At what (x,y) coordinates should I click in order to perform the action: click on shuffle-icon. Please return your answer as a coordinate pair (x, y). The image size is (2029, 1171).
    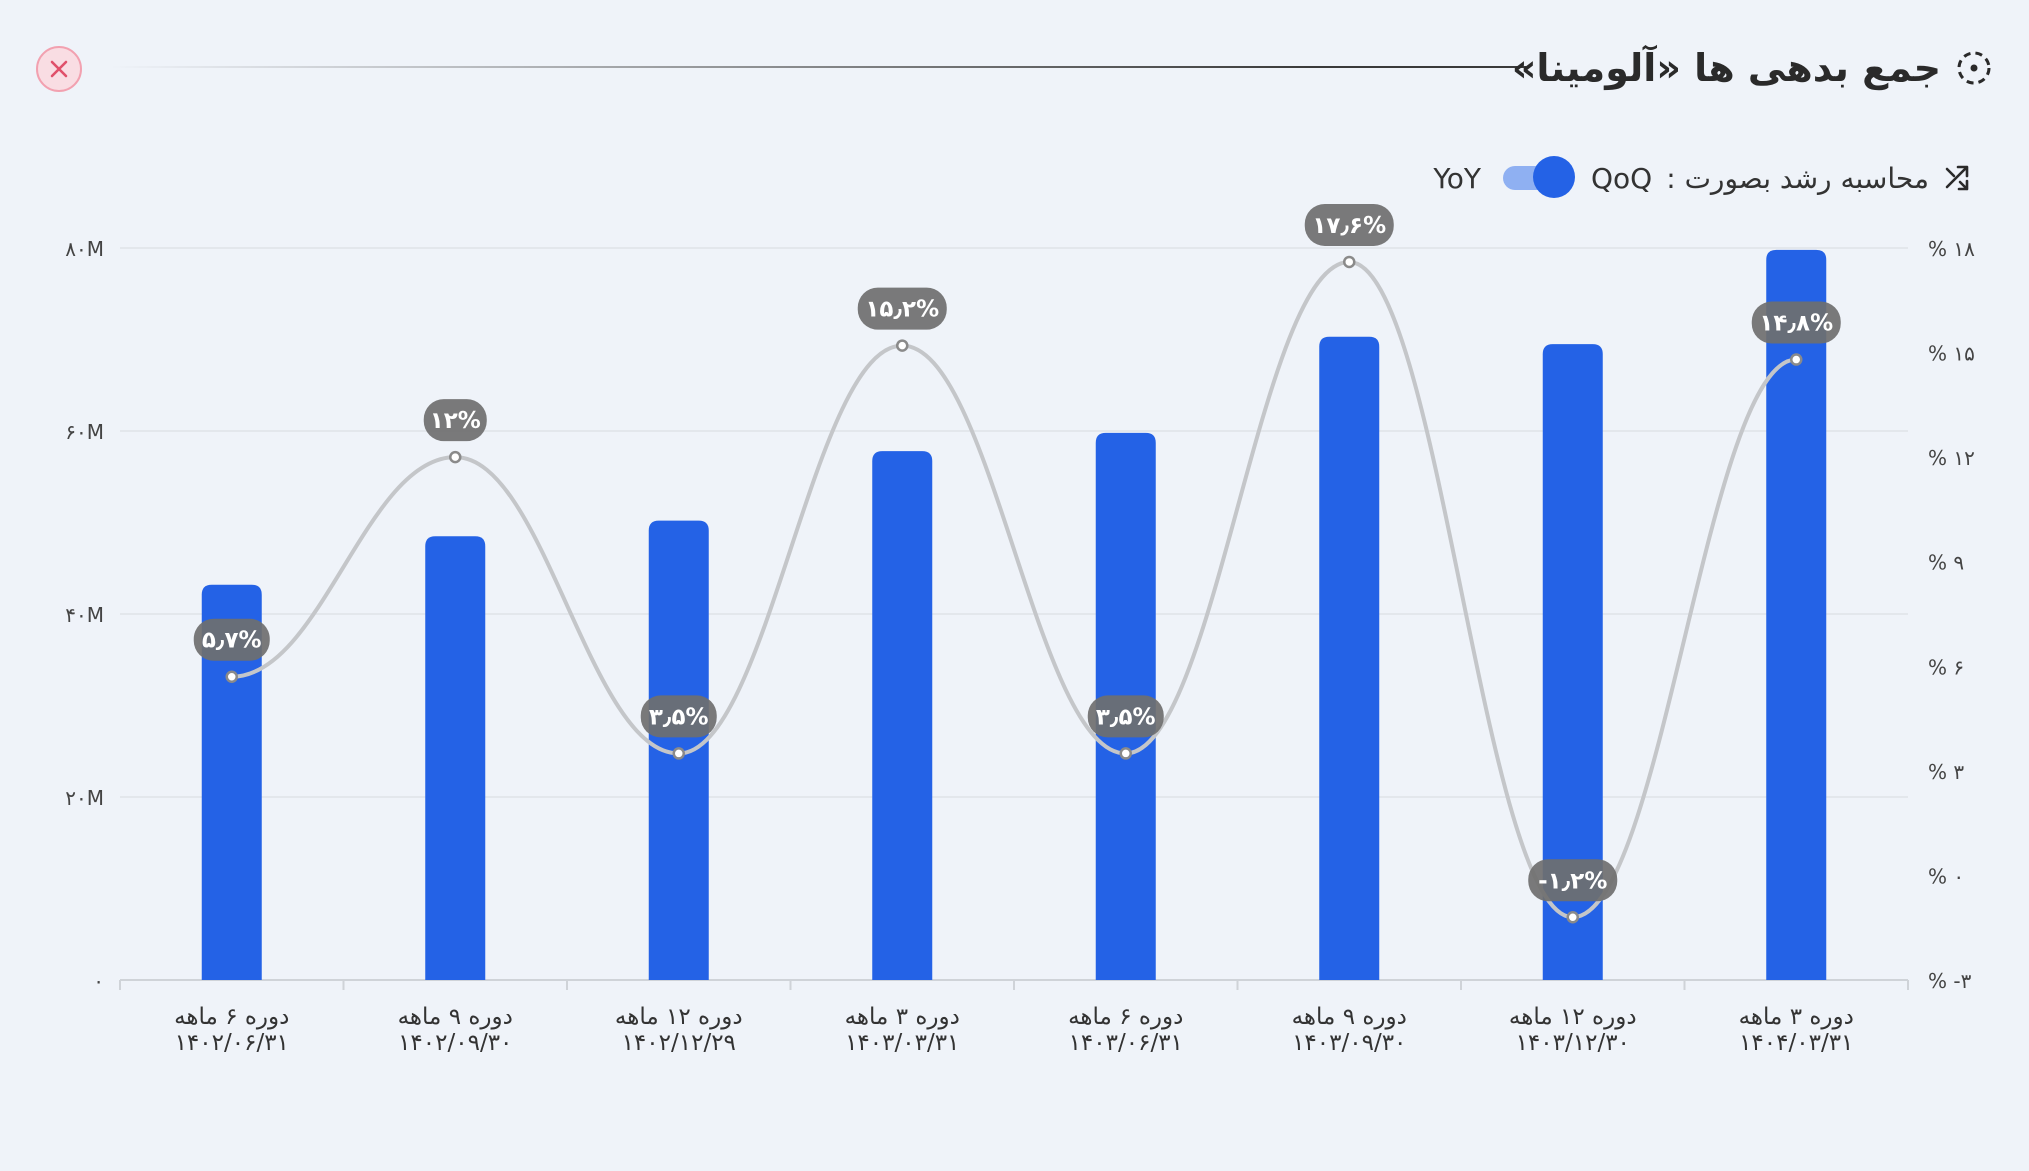
    Looking at the image, I should click on (1957, 178).